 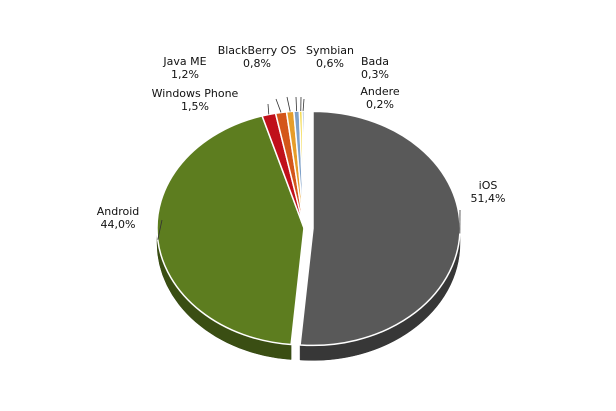 I want to click on slice-label-ios: iOS, so click(x=488, y=185).